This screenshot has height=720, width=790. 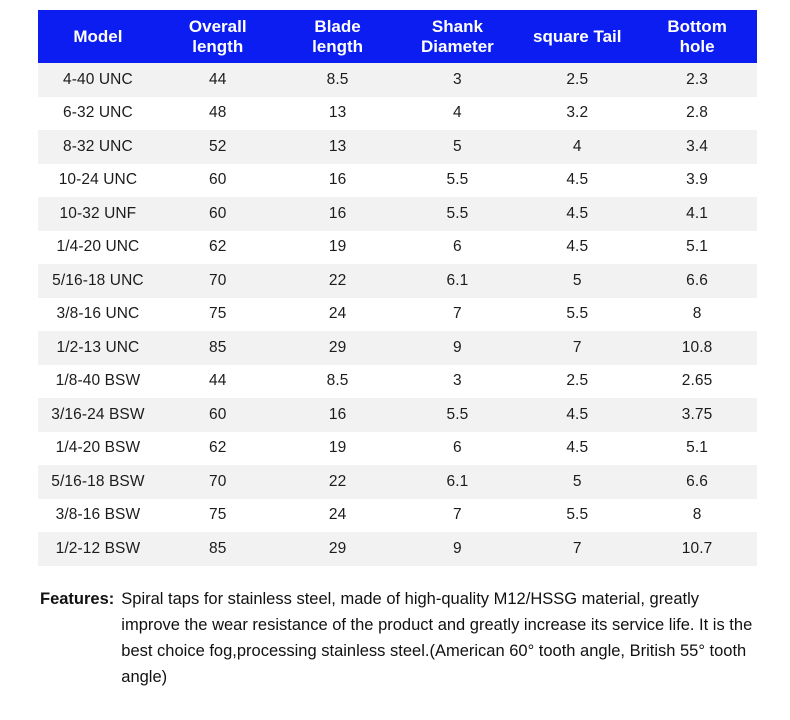 What do you see at coordinates (397, 214) in the screenshot?
I see `table-row: 10-32 UNF 60 16 5.5 4.5 4.1` at bounding box center [397, 214].